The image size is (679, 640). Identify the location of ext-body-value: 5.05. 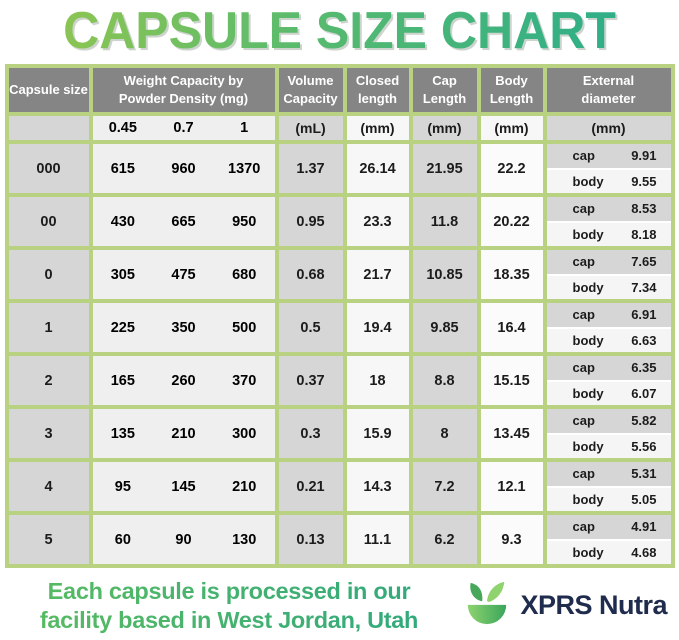
(644, 499).